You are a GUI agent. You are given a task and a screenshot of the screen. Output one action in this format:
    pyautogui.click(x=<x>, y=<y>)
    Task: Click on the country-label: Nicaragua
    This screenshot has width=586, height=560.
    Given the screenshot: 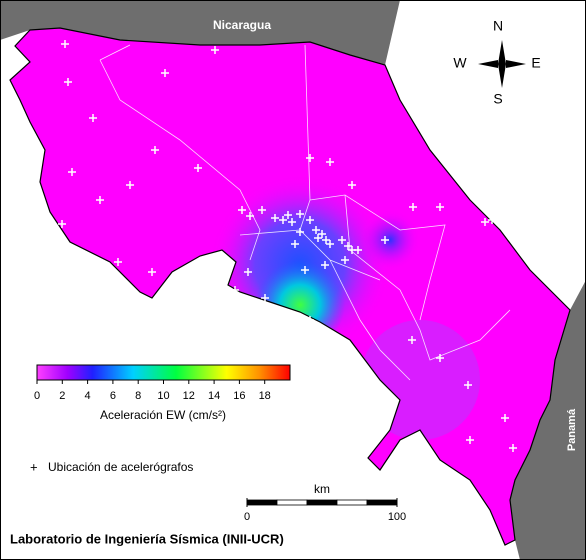 What is the action you would take?
    pyautogui.click(x=242, y=25)
    